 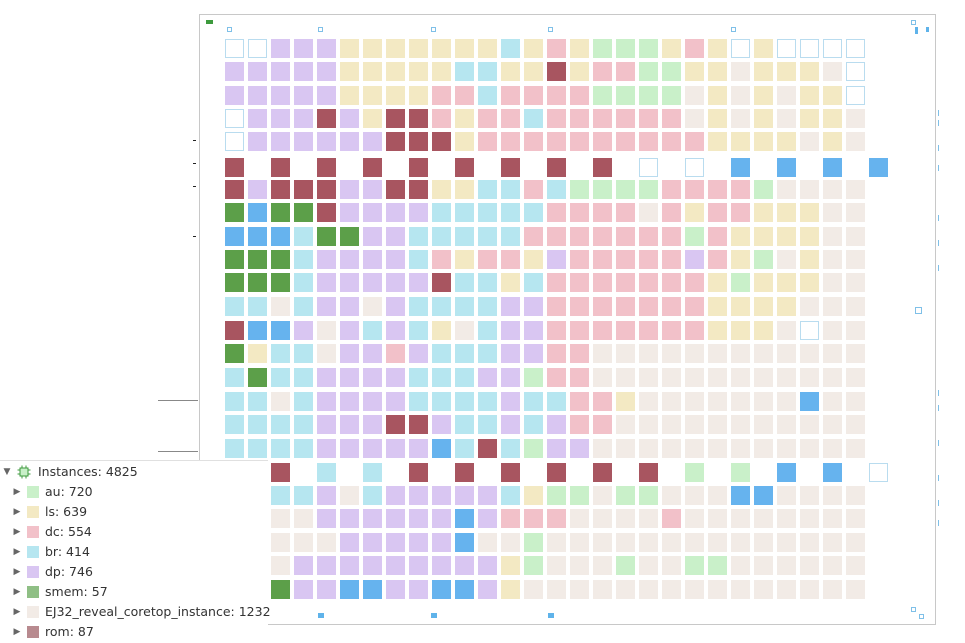 What do you see at coordinates (763, 259) in the screenshot?
I see `upper-cell-au` at bounding box center [763, 259].